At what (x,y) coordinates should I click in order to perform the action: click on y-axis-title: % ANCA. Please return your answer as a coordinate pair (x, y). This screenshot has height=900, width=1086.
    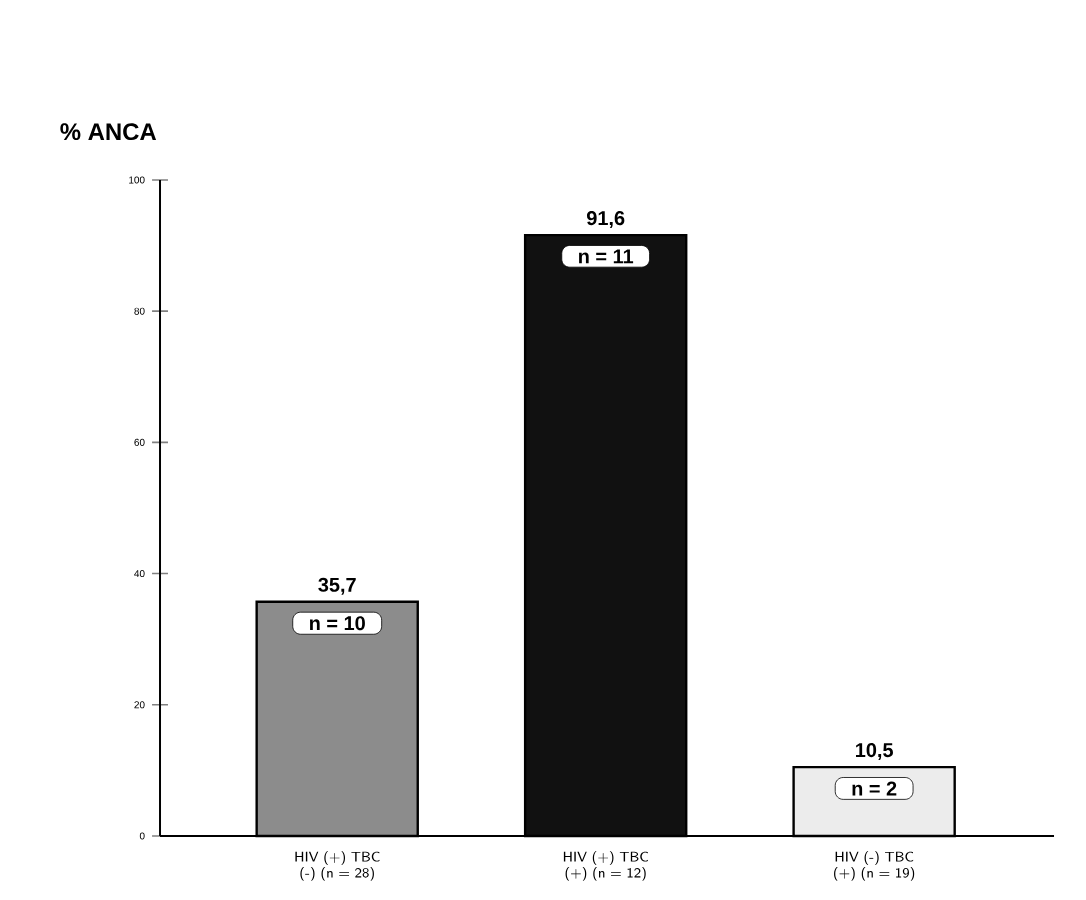
    Looking at the image, I should click on (108, 132).